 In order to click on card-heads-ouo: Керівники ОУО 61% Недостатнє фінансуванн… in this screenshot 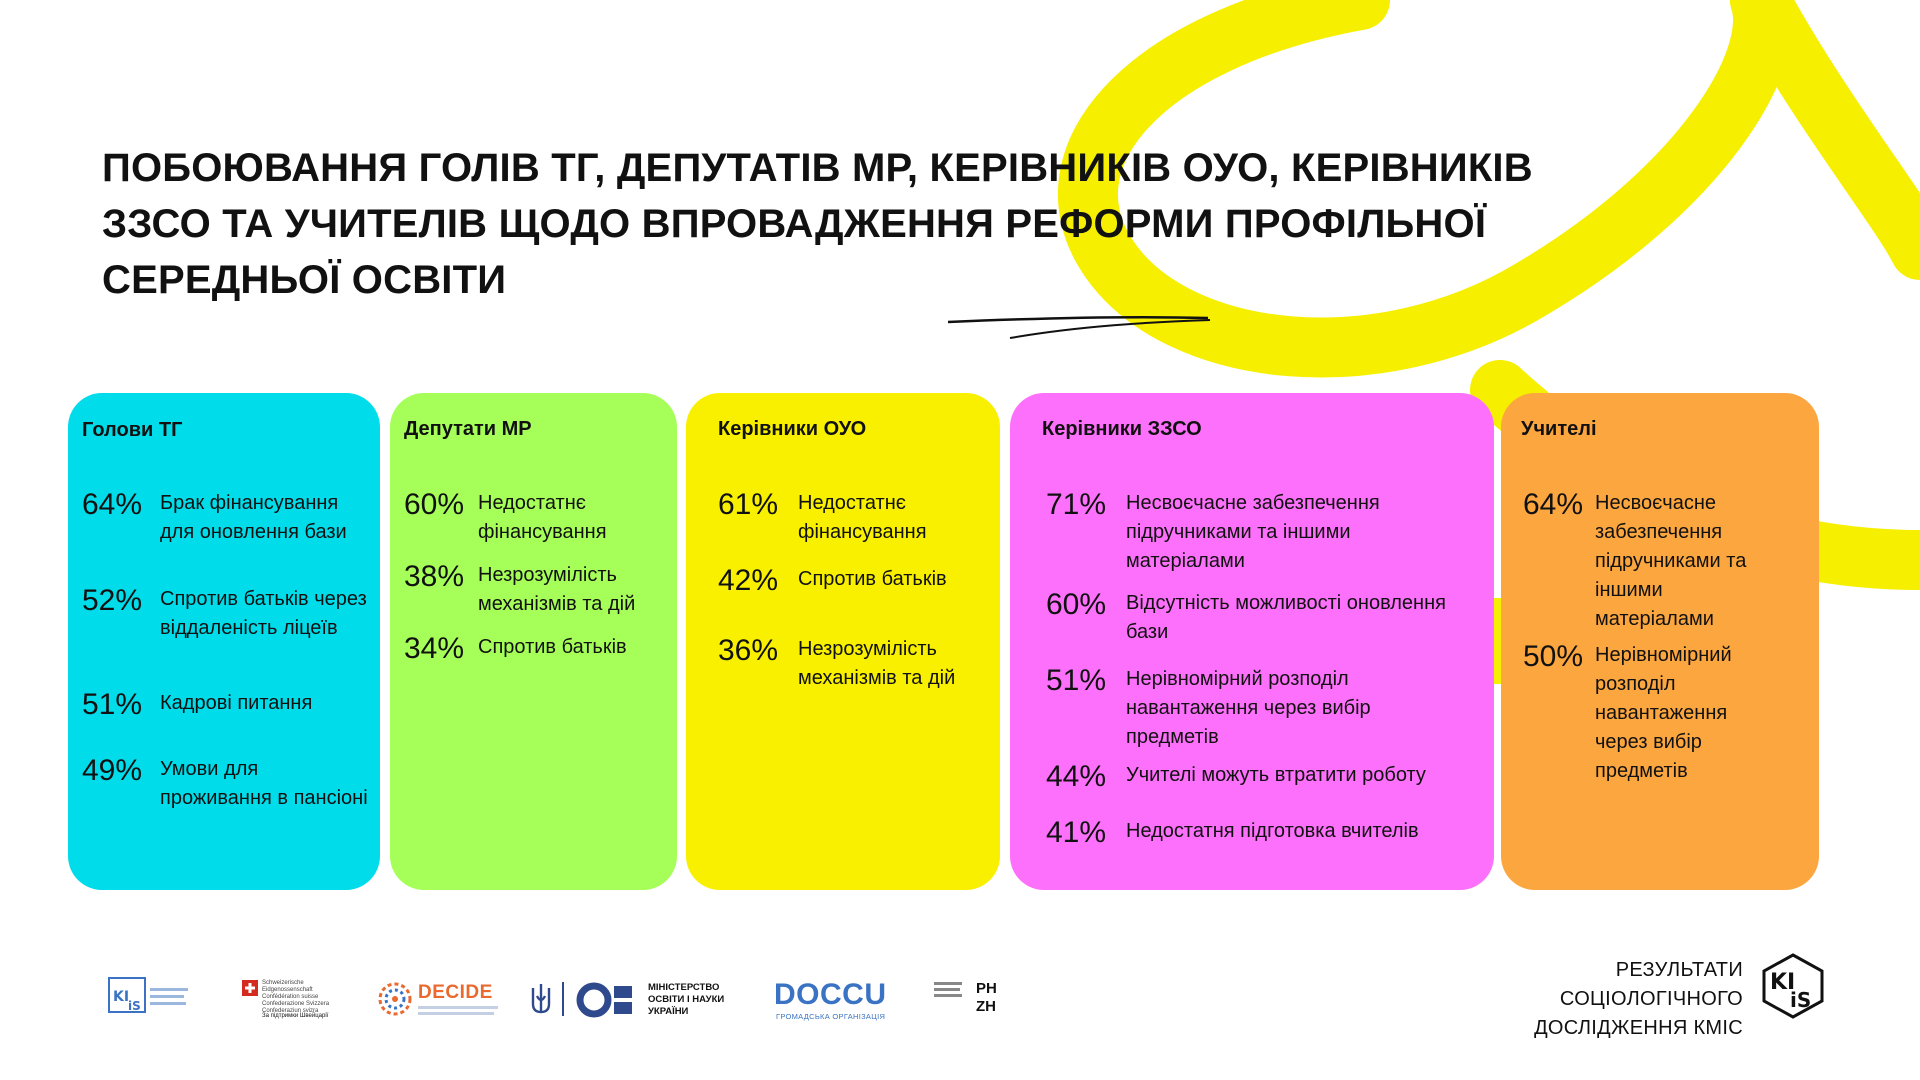, I will do `click(843, 641)`.